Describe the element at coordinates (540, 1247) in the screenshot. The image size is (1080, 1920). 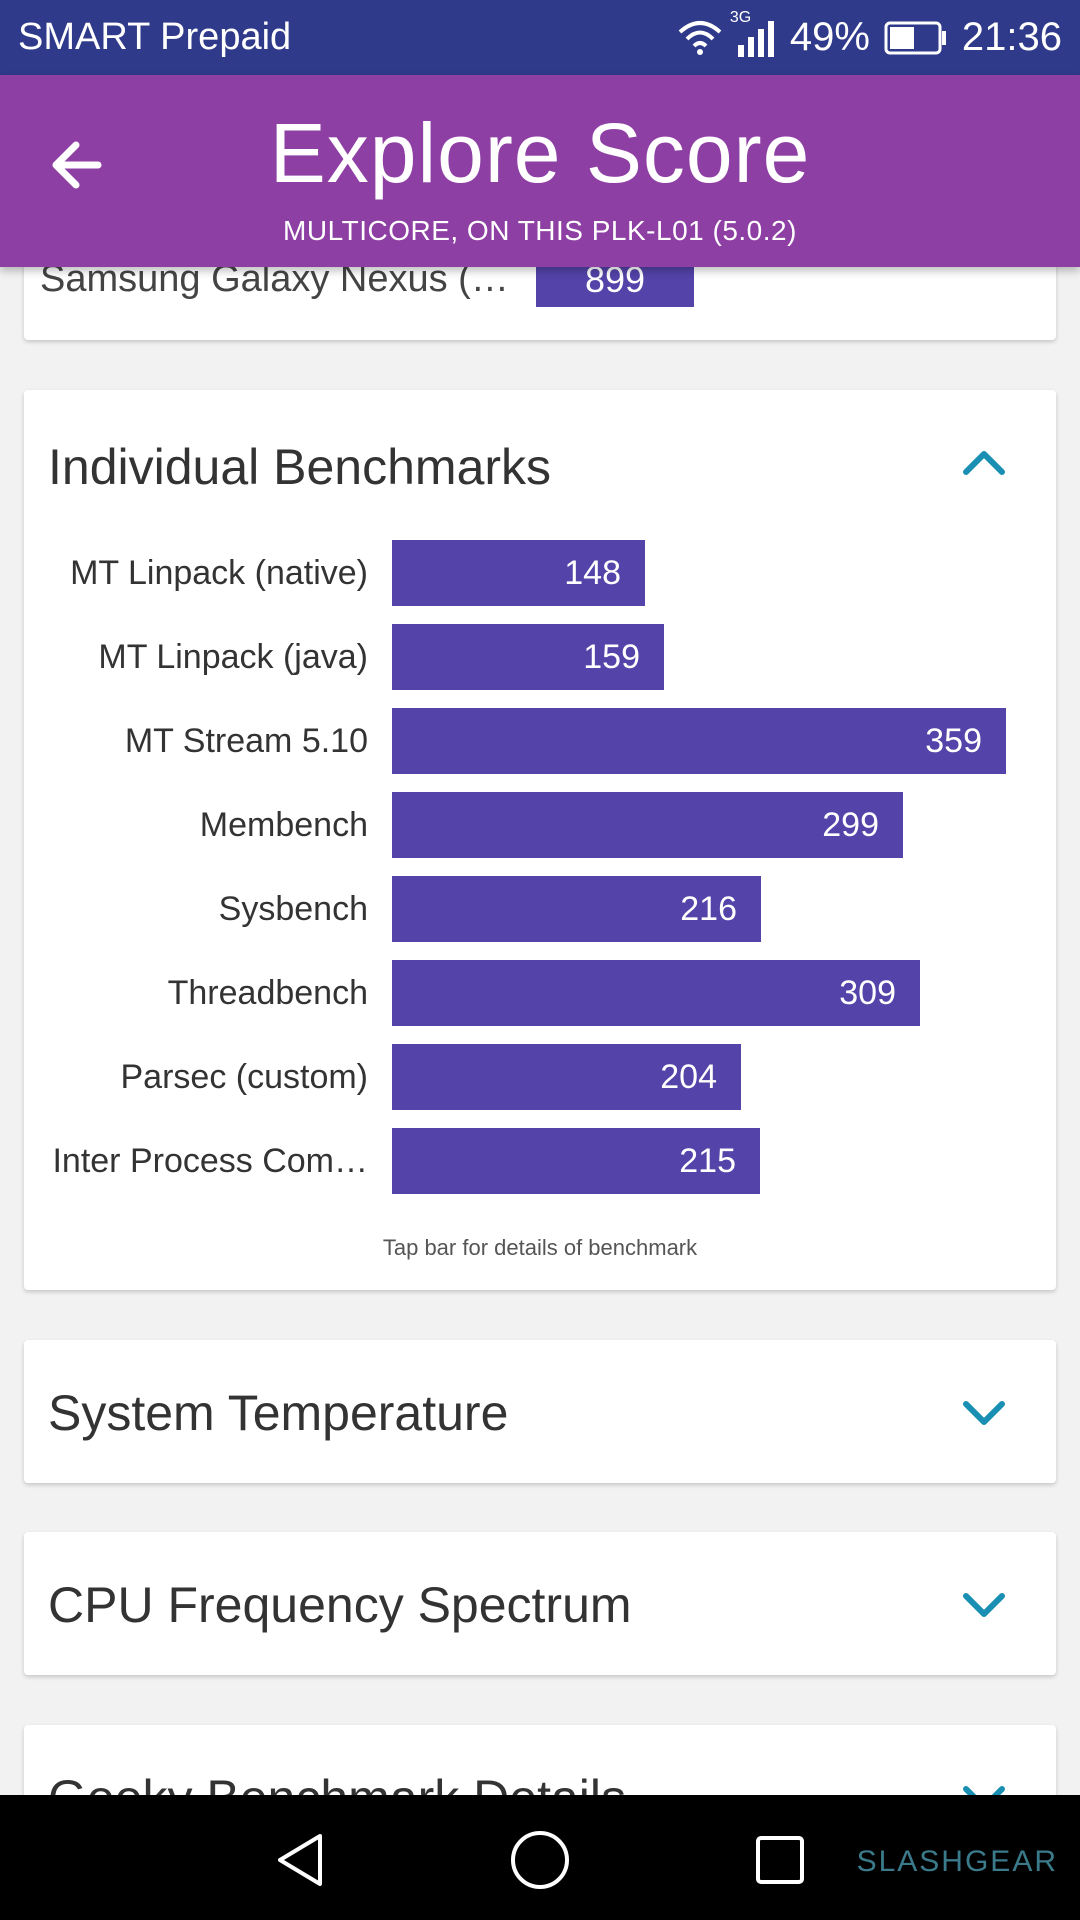
I see `benchmark-hint: Tap bar for details of benchmark` at that location.